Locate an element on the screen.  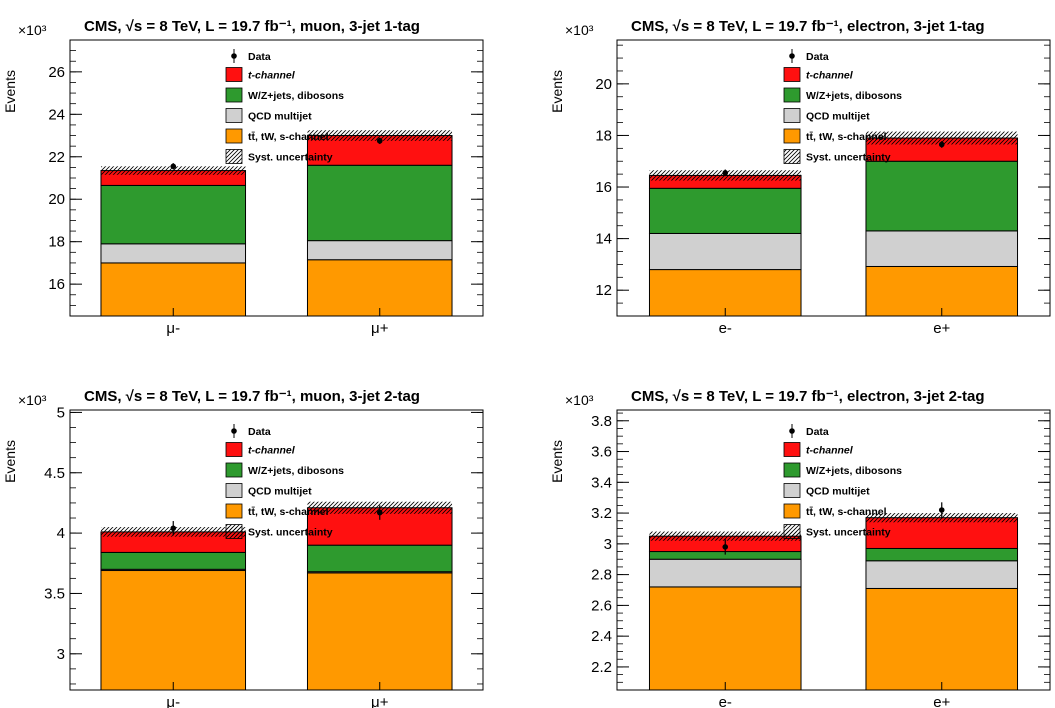
y-tick-label: 3.6 is located at coordinates (601, 452).